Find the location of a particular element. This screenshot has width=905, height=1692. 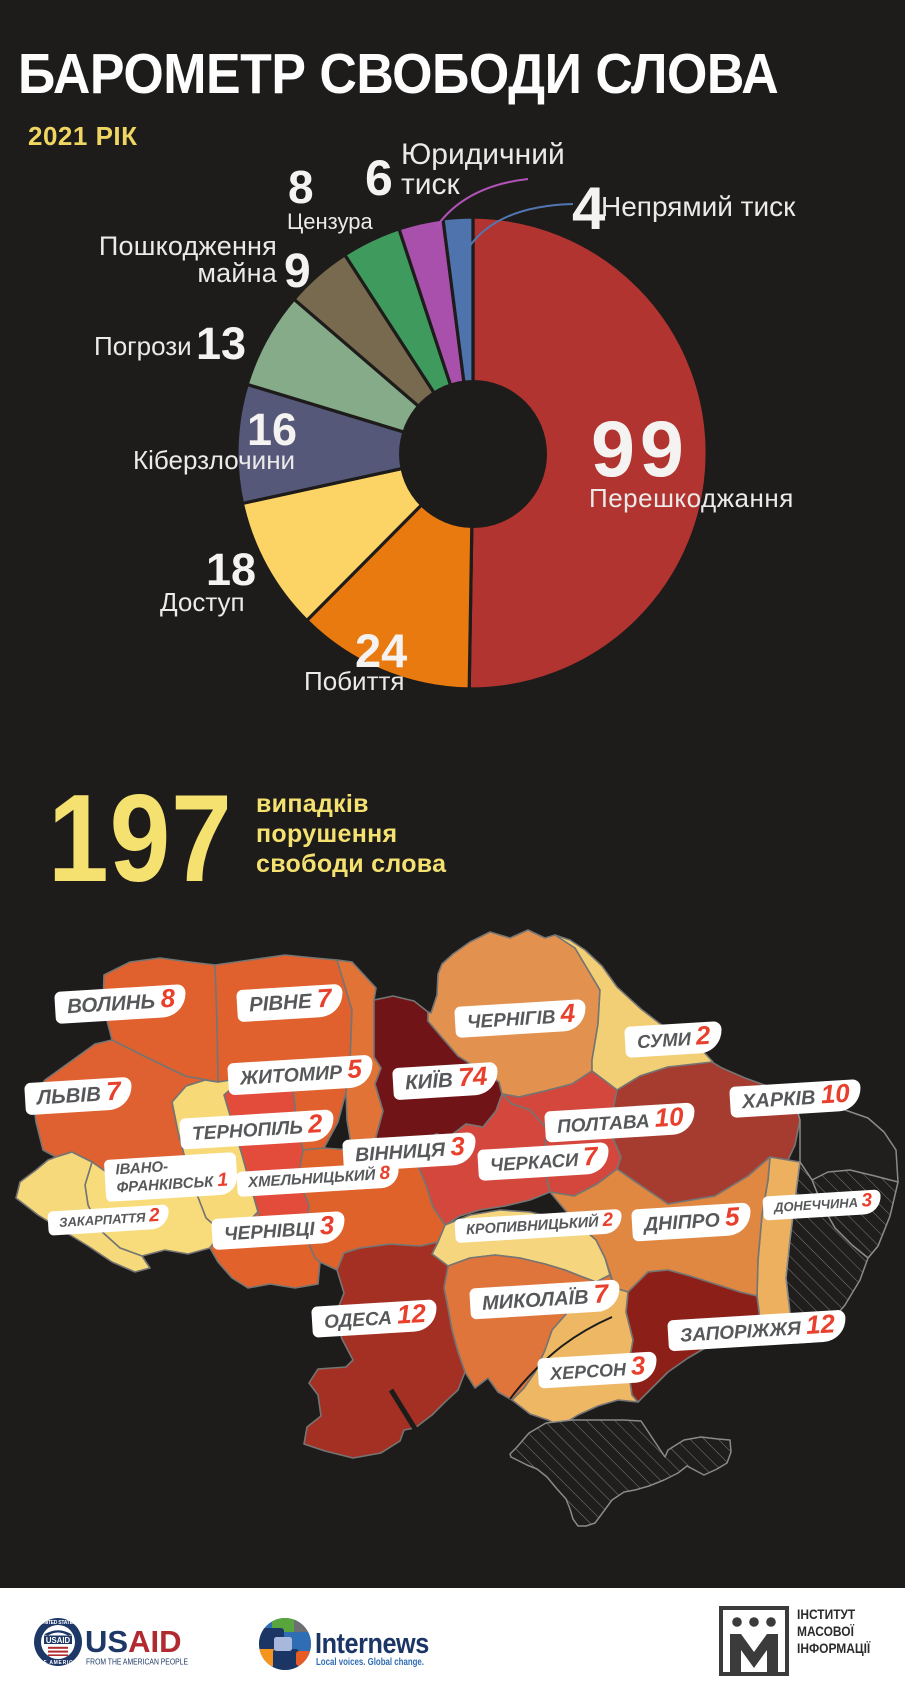

svg-text: Internews is located at coordinates (372, 1642).